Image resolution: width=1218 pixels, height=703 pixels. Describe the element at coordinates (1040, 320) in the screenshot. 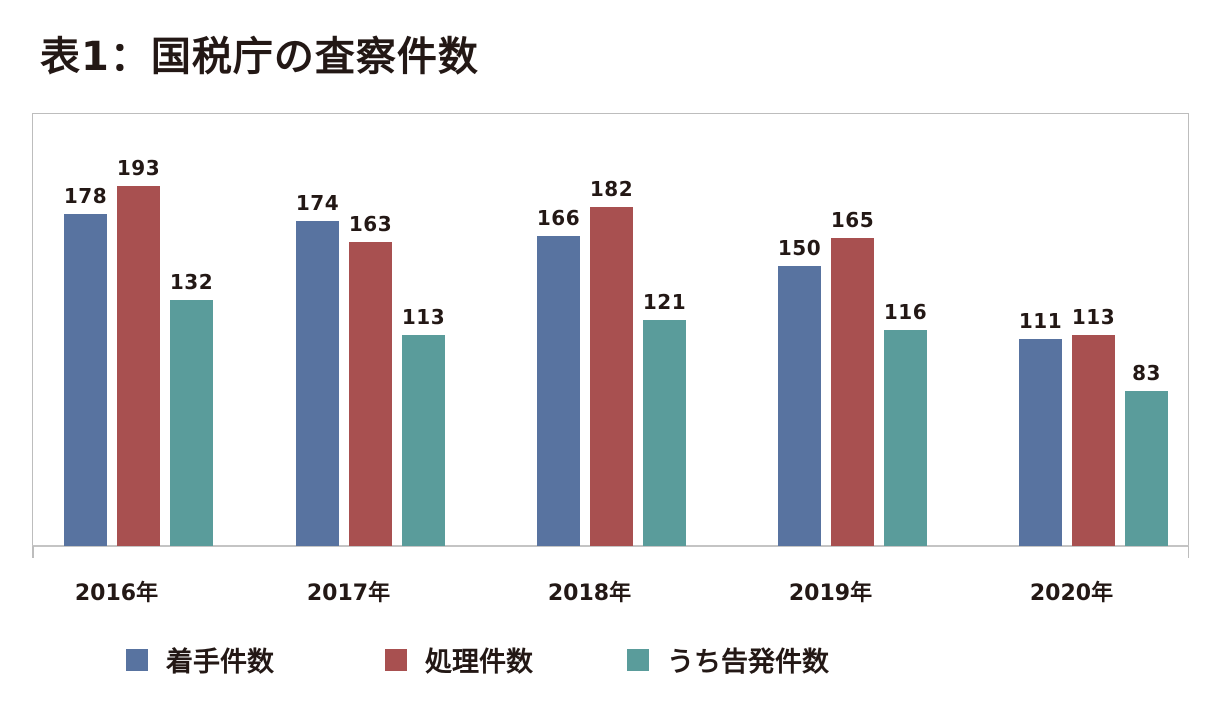

I see `data-label: 111` at that location.